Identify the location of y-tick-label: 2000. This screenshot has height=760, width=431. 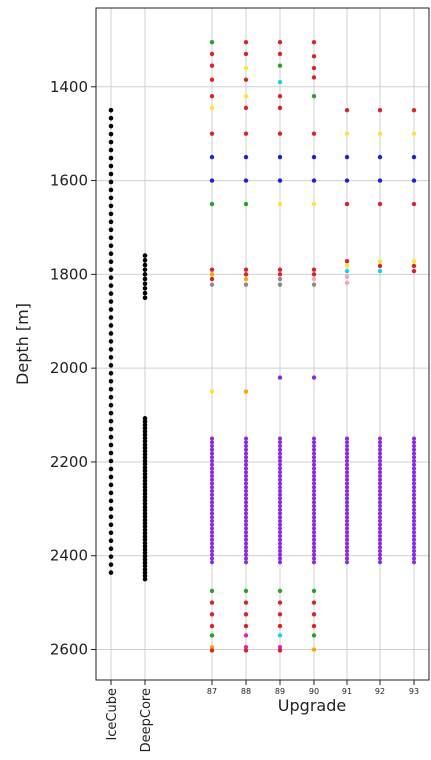
(69, 368).